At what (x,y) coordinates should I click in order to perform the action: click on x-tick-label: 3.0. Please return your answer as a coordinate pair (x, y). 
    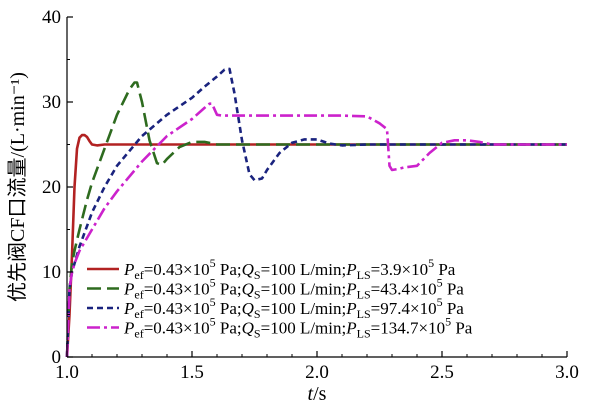
    Looking at the image, I should click on (567, 372).